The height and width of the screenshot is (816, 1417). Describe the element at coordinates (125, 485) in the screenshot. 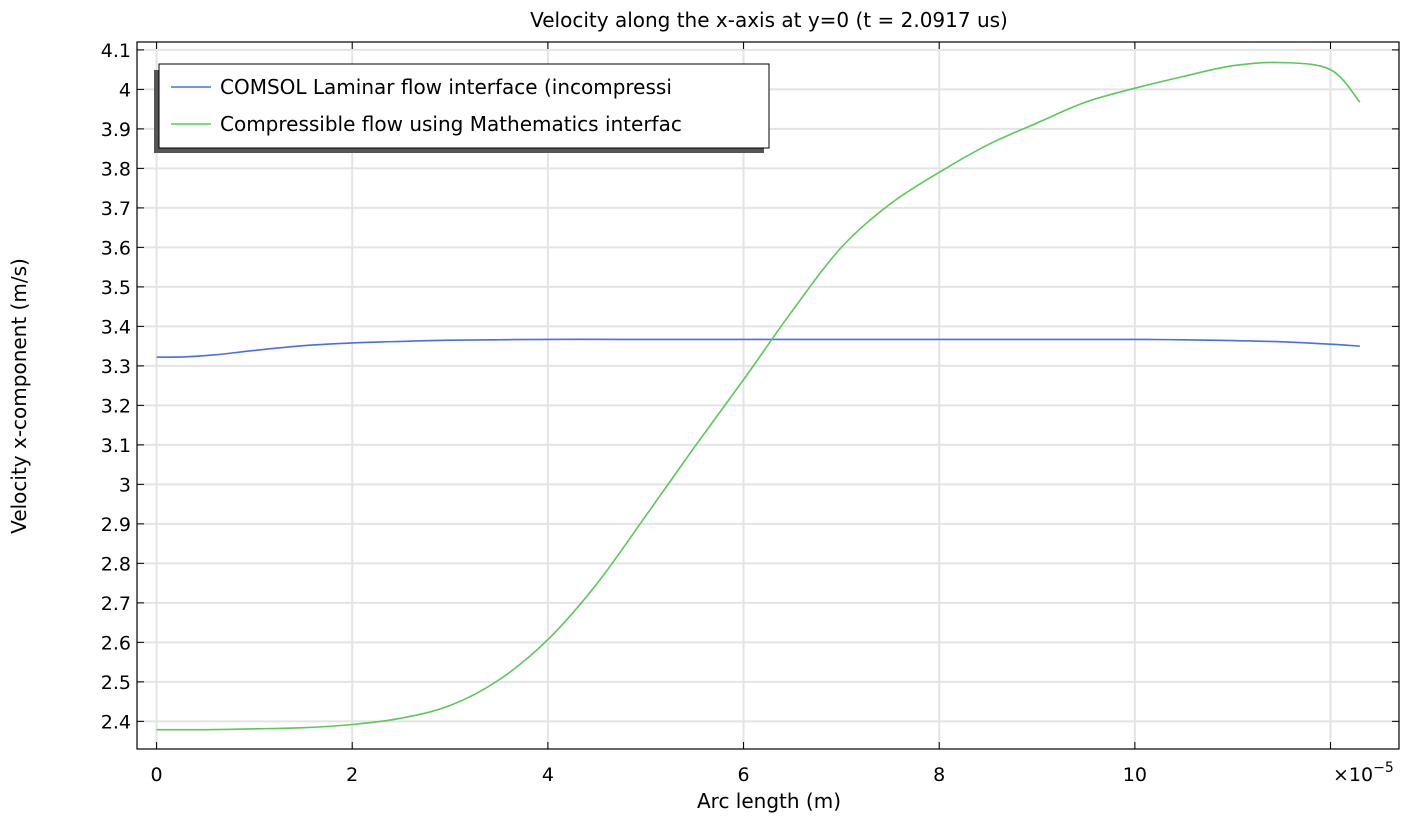

I see `y-tick-label: 3` at that location.